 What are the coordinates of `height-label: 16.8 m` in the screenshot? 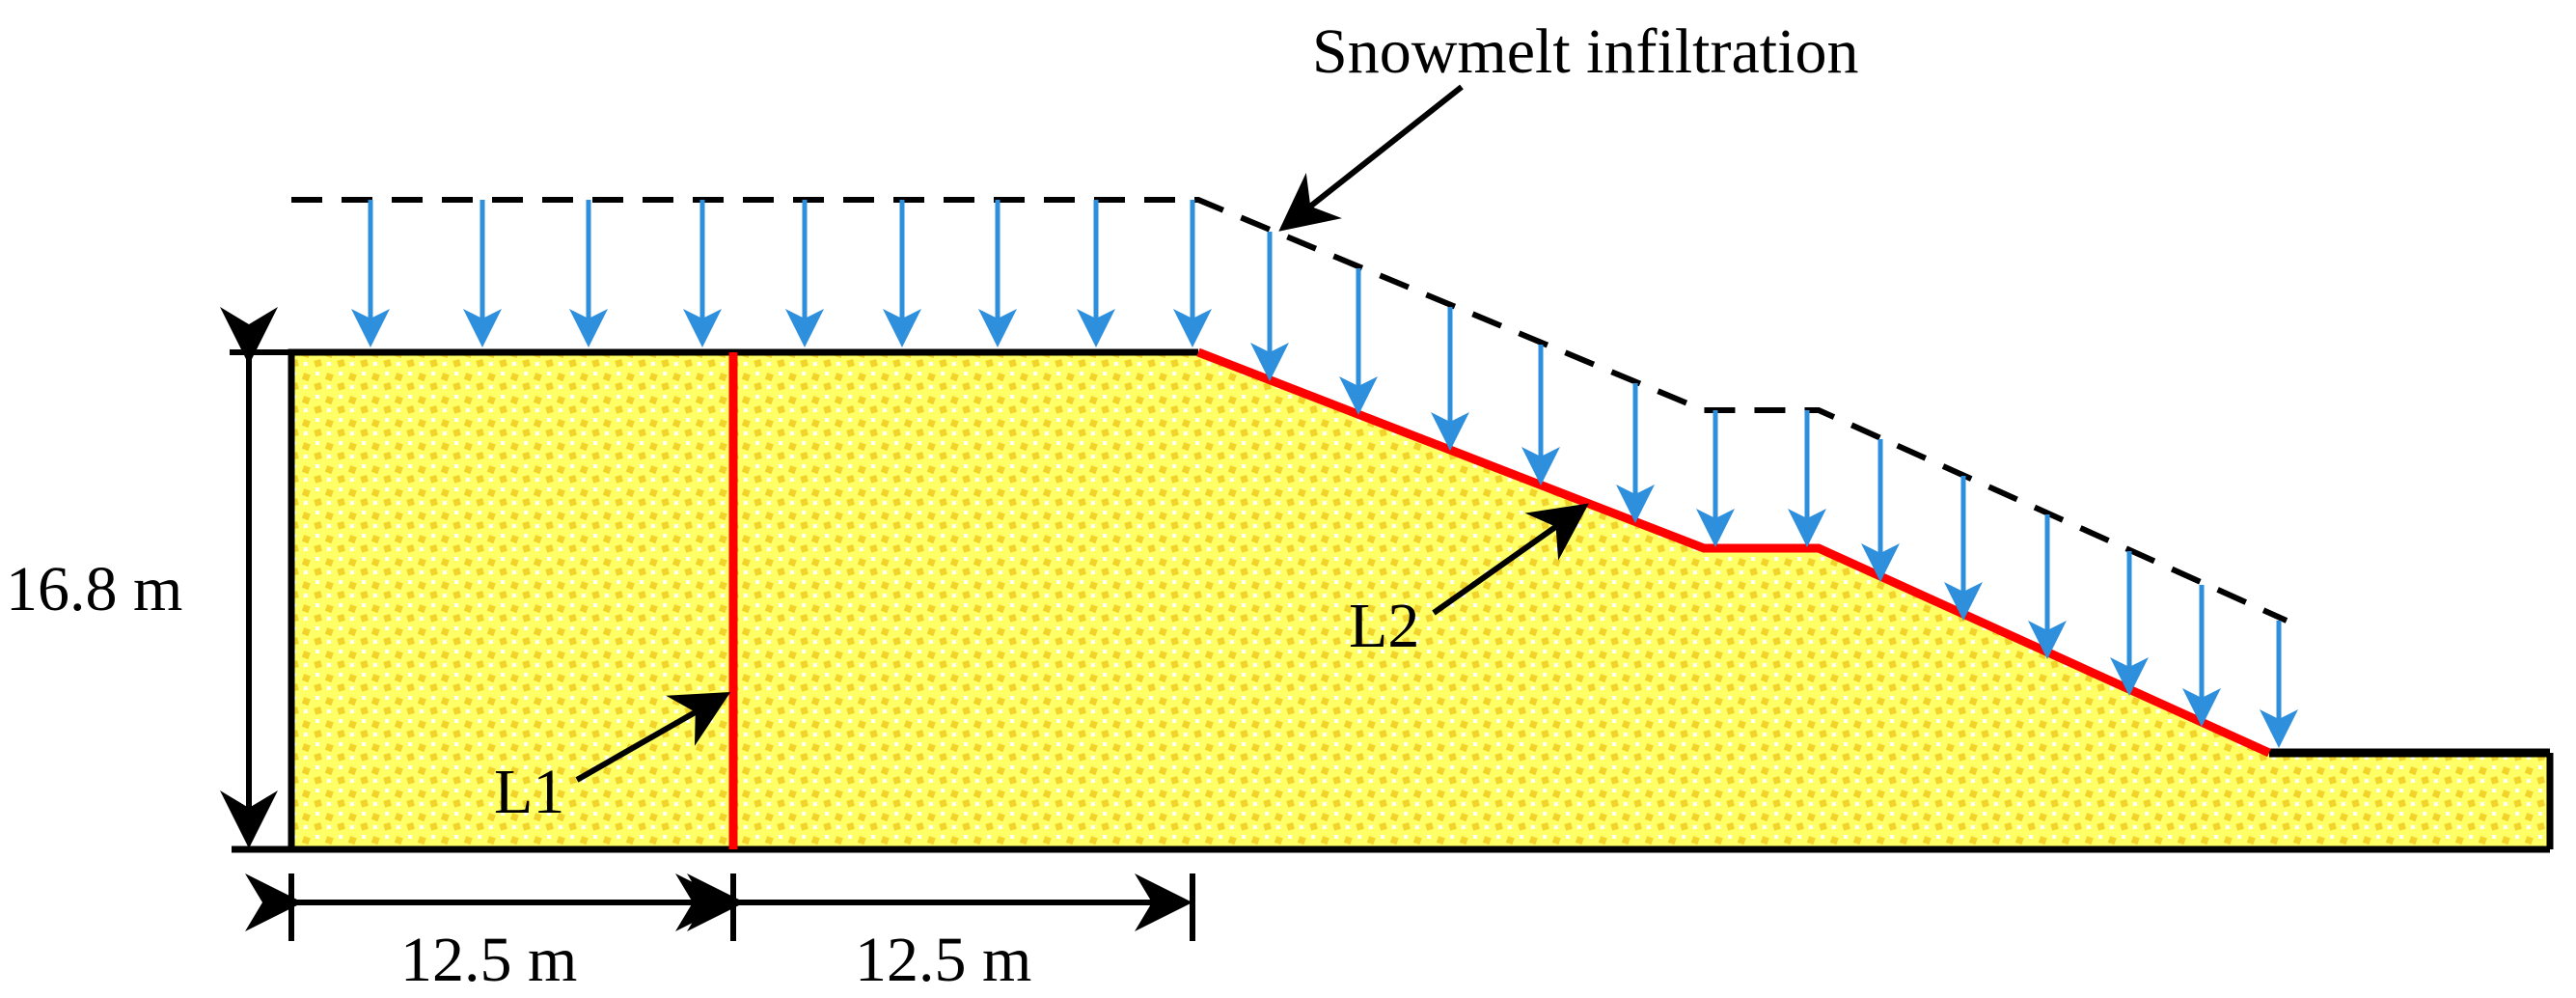 It's located at (94, 589).